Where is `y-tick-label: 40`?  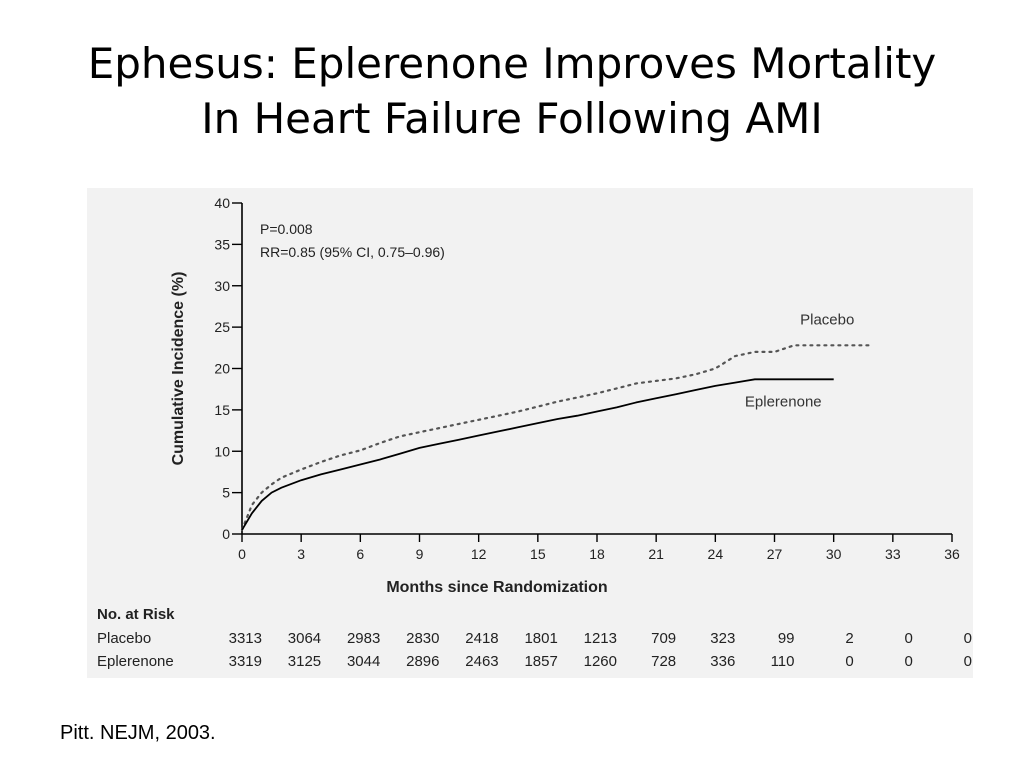
y-tick-label: 40 is located at coordinates (222, 203).